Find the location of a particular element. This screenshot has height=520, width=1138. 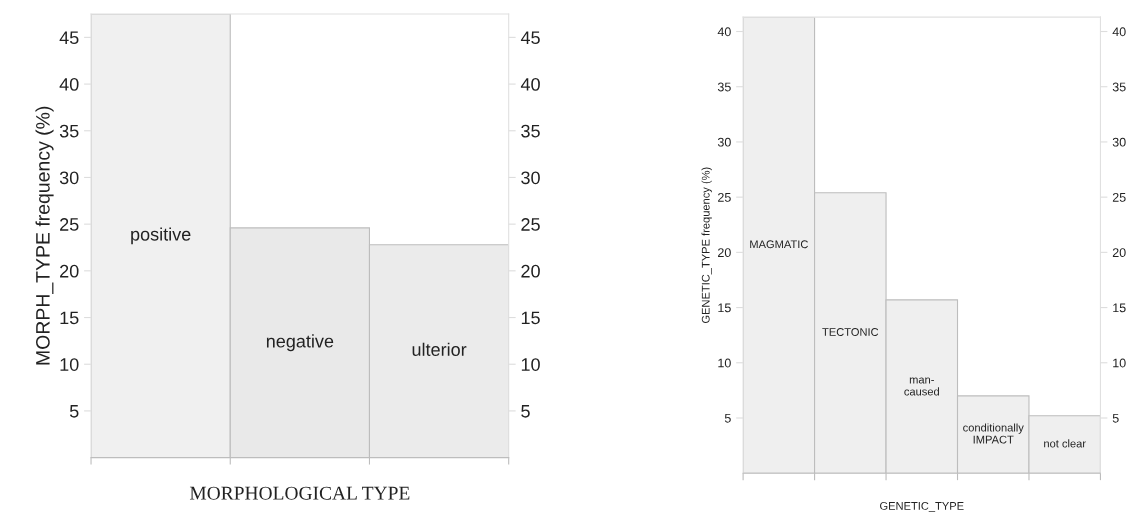

x-tick-label: conditionally IMPACT is located at coordinates (993, 433).